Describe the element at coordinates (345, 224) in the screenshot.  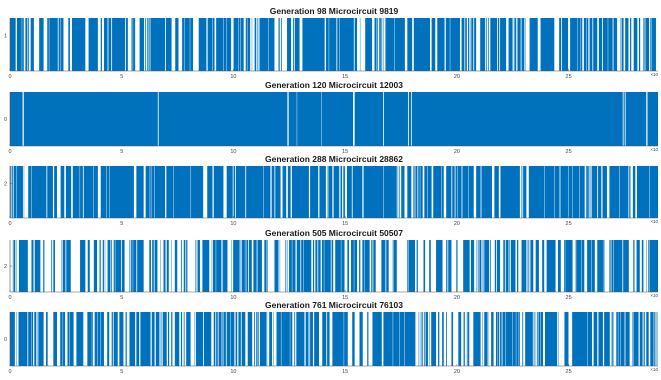
I see `x-tick-label: 15` at that location.